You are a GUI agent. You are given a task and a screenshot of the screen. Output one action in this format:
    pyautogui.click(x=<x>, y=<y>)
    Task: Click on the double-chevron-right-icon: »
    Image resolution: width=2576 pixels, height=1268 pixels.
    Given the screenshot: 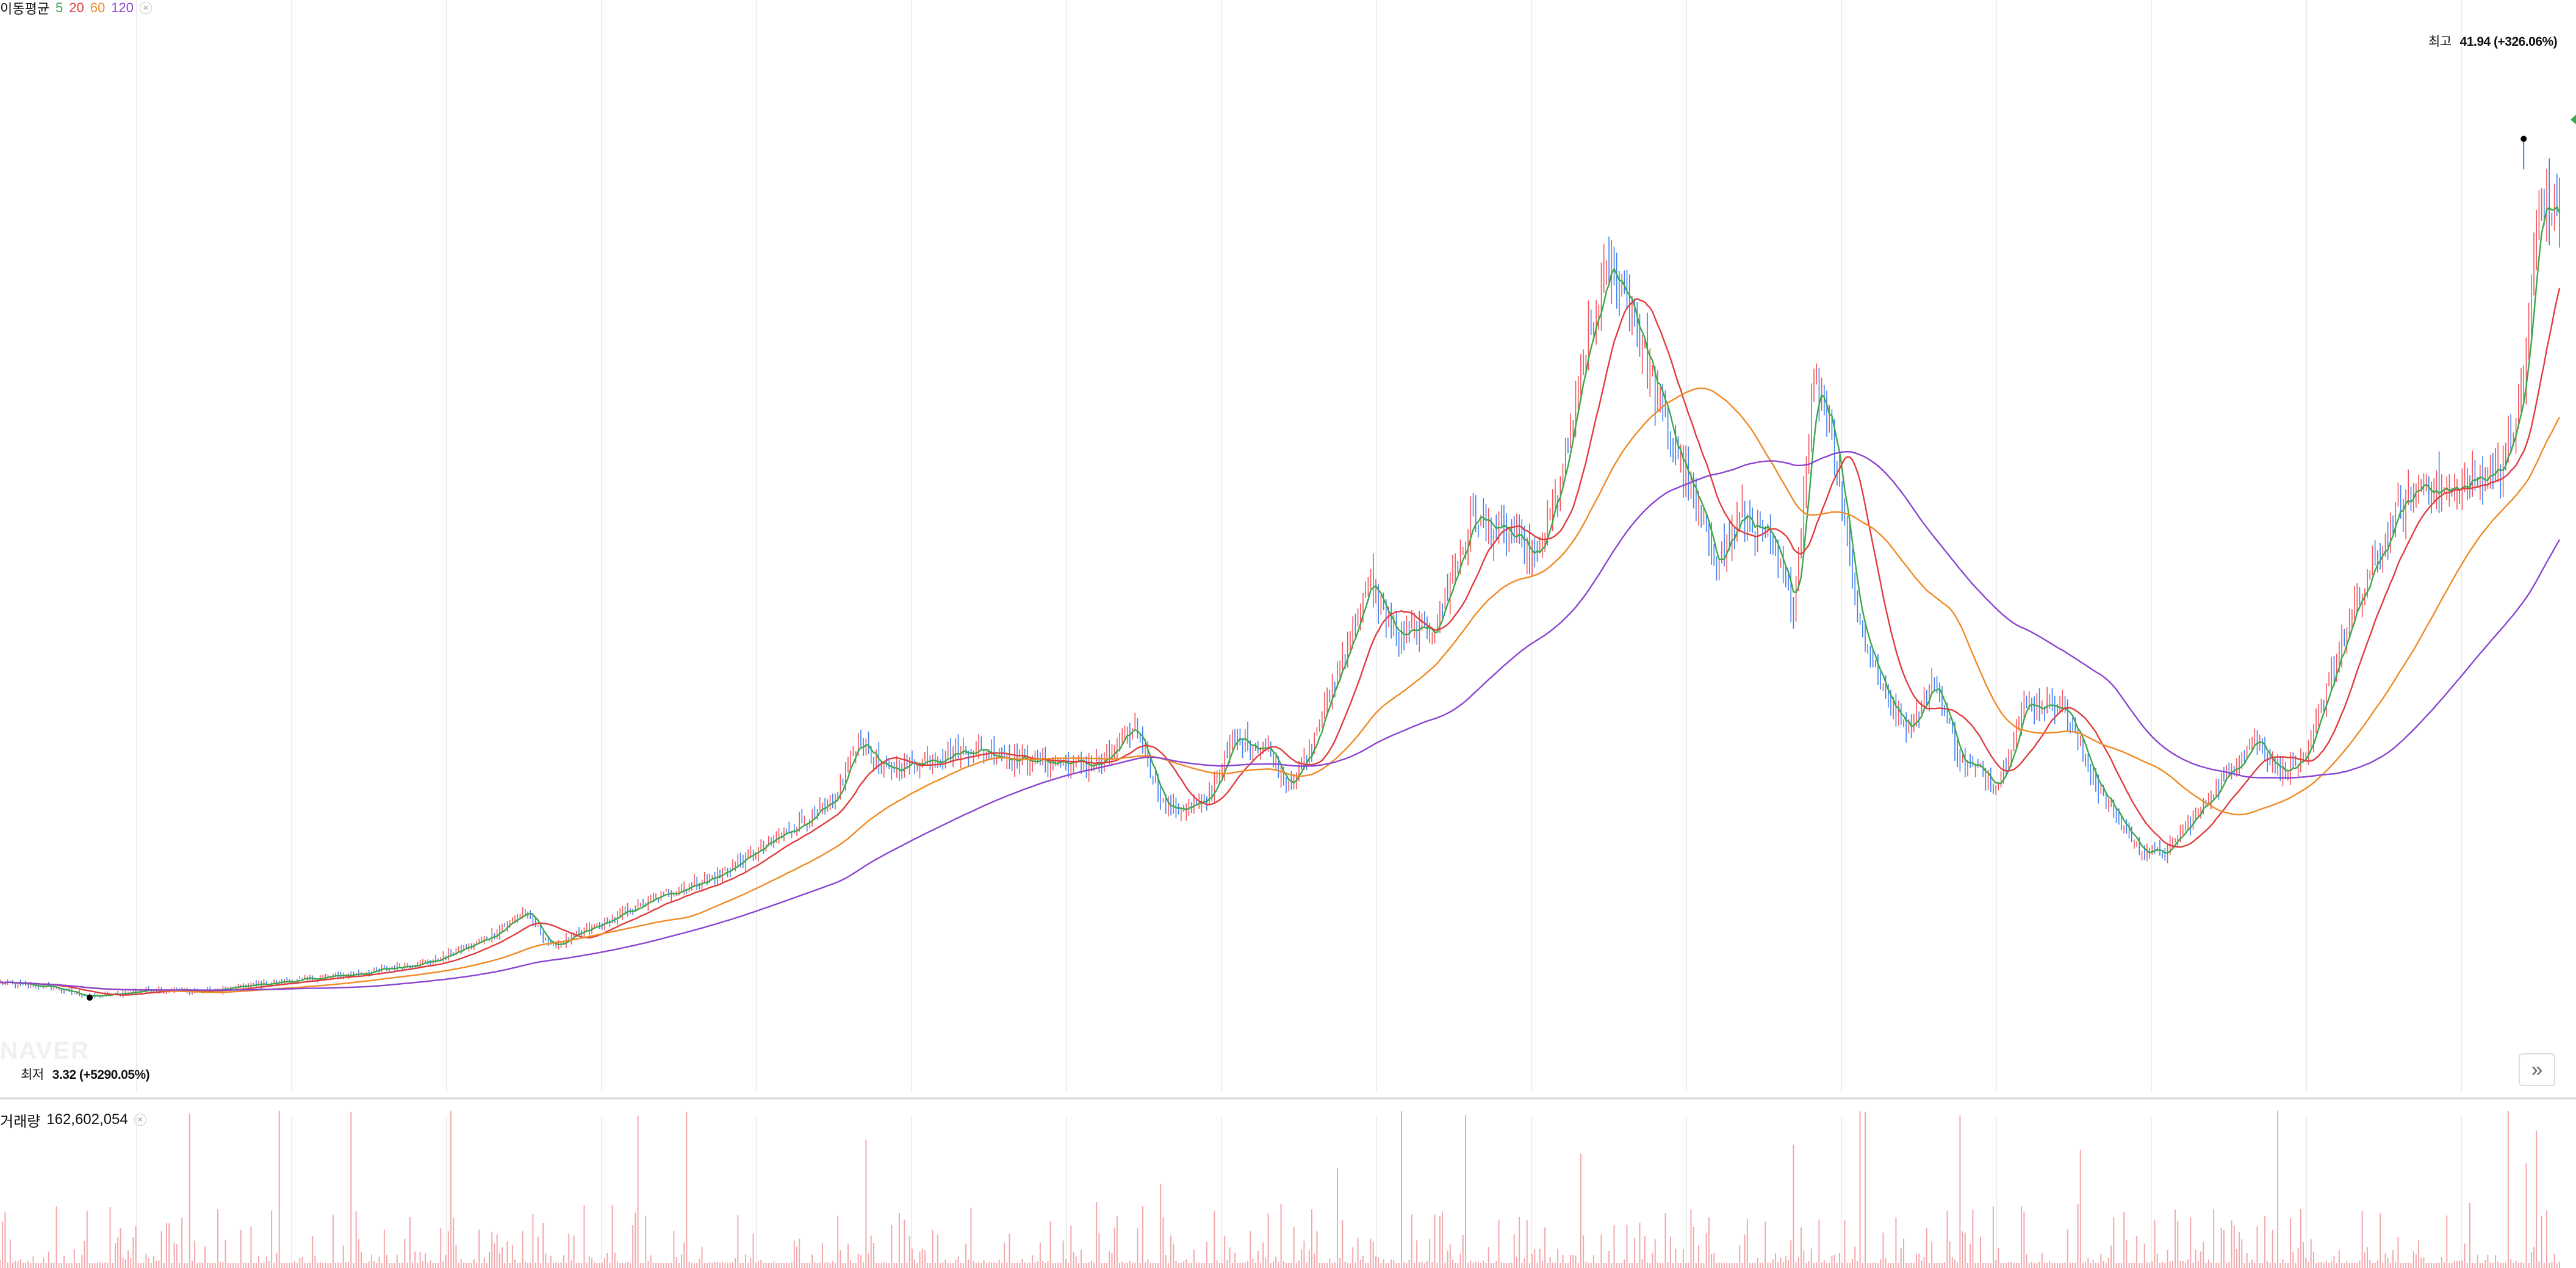 What is the action you would take?
    pyautogui.click(x=2537, y=1069)
    